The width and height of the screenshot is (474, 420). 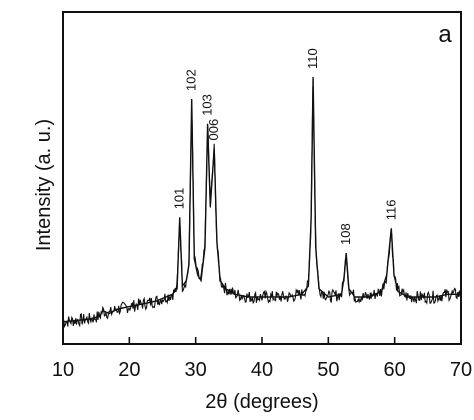 What do you see at coordinates (328, 370) in the screenshot?
I see `x-tick-label-50: 50` at bounding box center [328, 370].